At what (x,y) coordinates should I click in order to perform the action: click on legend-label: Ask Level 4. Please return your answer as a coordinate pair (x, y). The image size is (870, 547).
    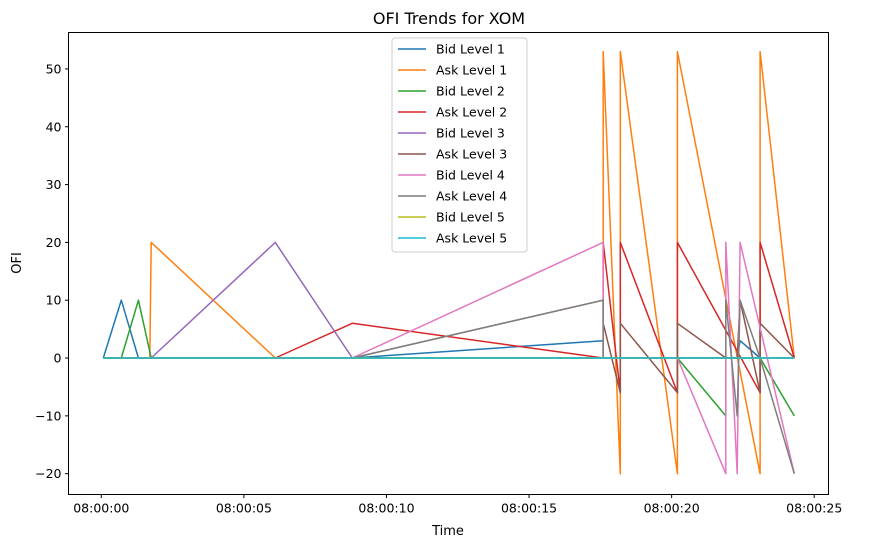
    Looking at the image, I should click on (471, 196).